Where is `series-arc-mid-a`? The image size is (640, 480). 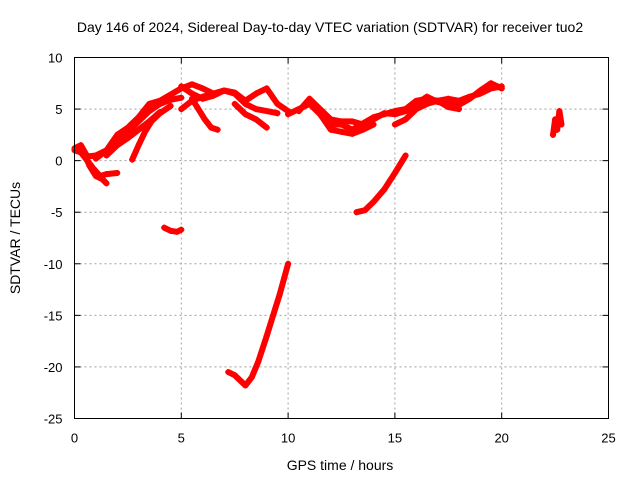 series-arc-mid-a is located at coordinates (138, 128).